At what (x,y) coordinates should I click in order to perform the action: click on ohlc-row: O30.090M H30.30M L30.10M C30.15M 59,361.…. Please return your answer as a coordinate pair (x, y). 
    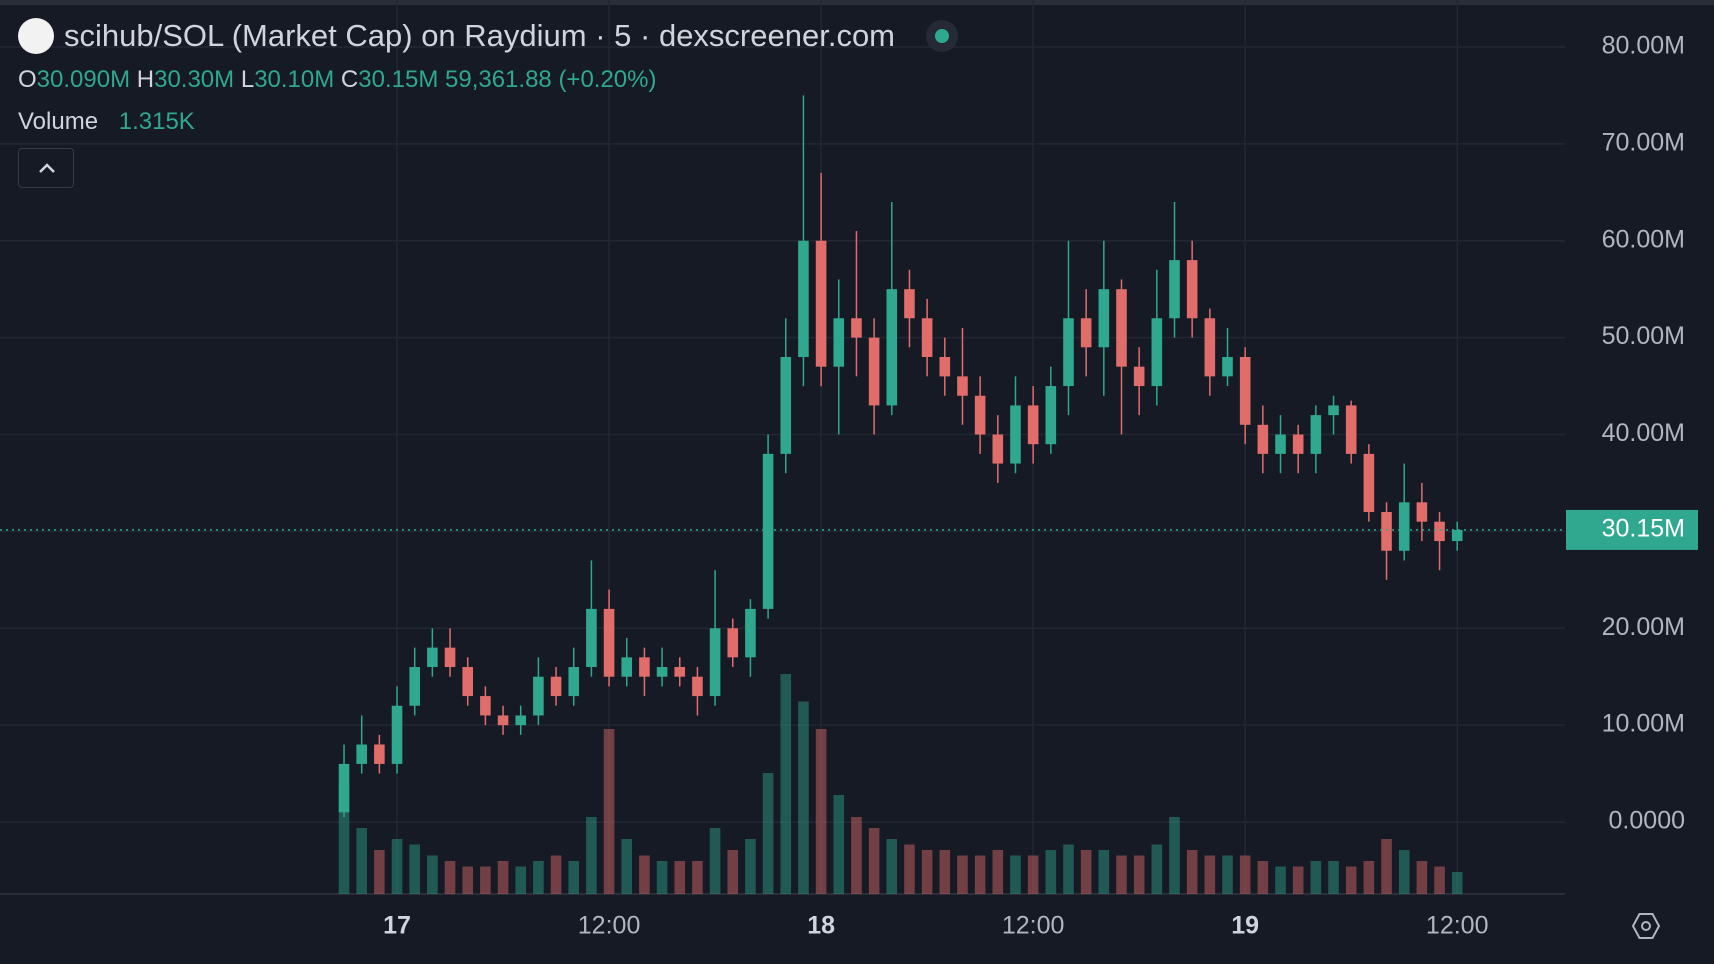
    Looking at the image, I should click on (337, 80).